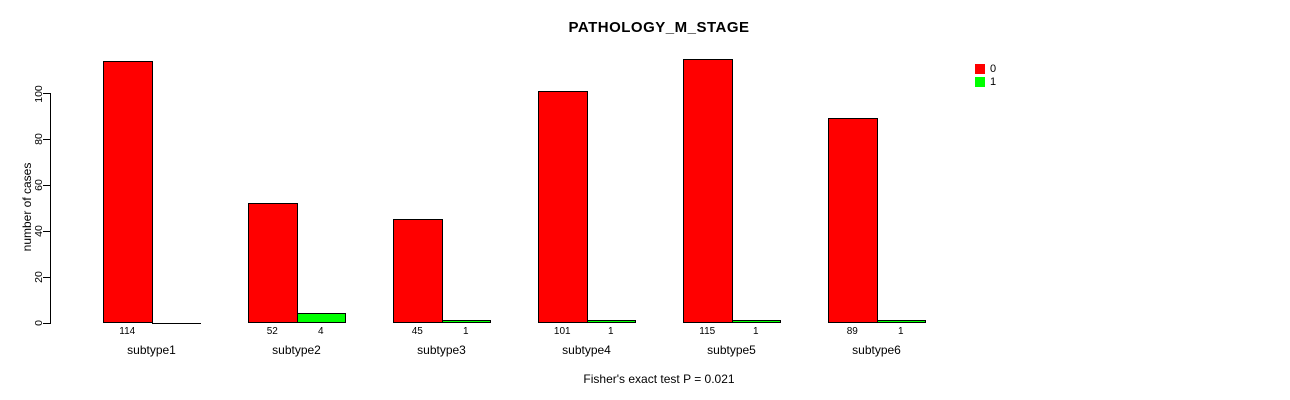 This screenshot has width=1290, height=400. Describe the element at coordinates (273, 263) in the screenshot. I see `bar-0-subtype2` at that location.